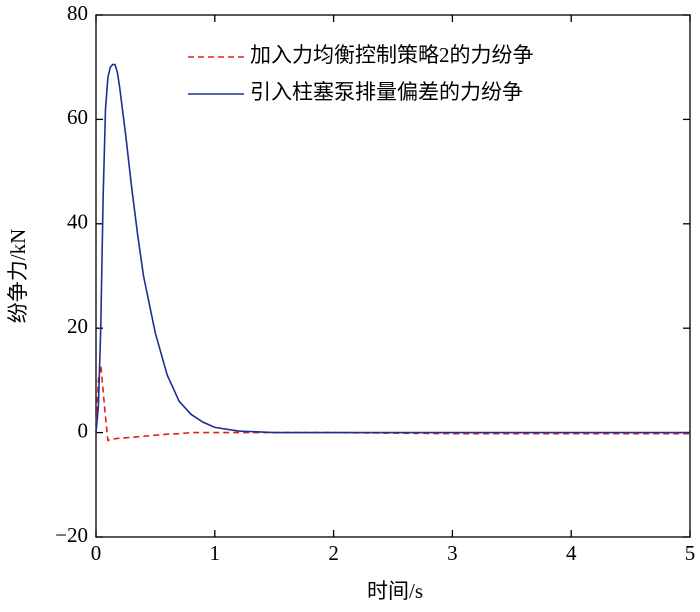  What do you see at coordinates (71, 535) in the screenshot?
I see `y-tick-label: −20` at bounding box center [71, 535].